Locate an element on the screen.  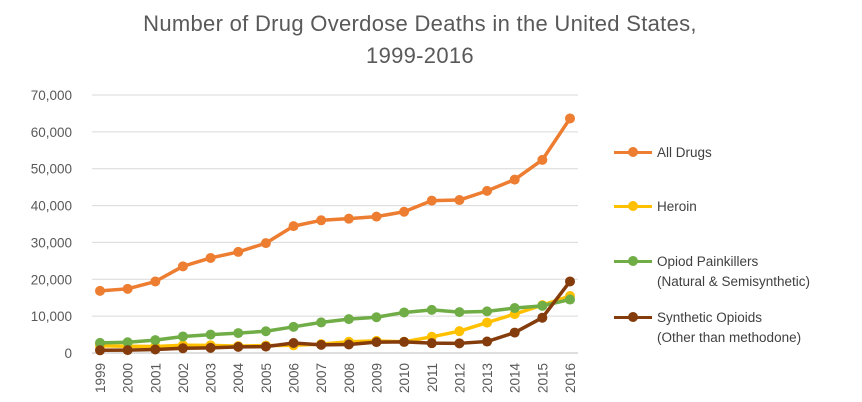
x-tick-label: 2001 is located at coordinates (155, 378).